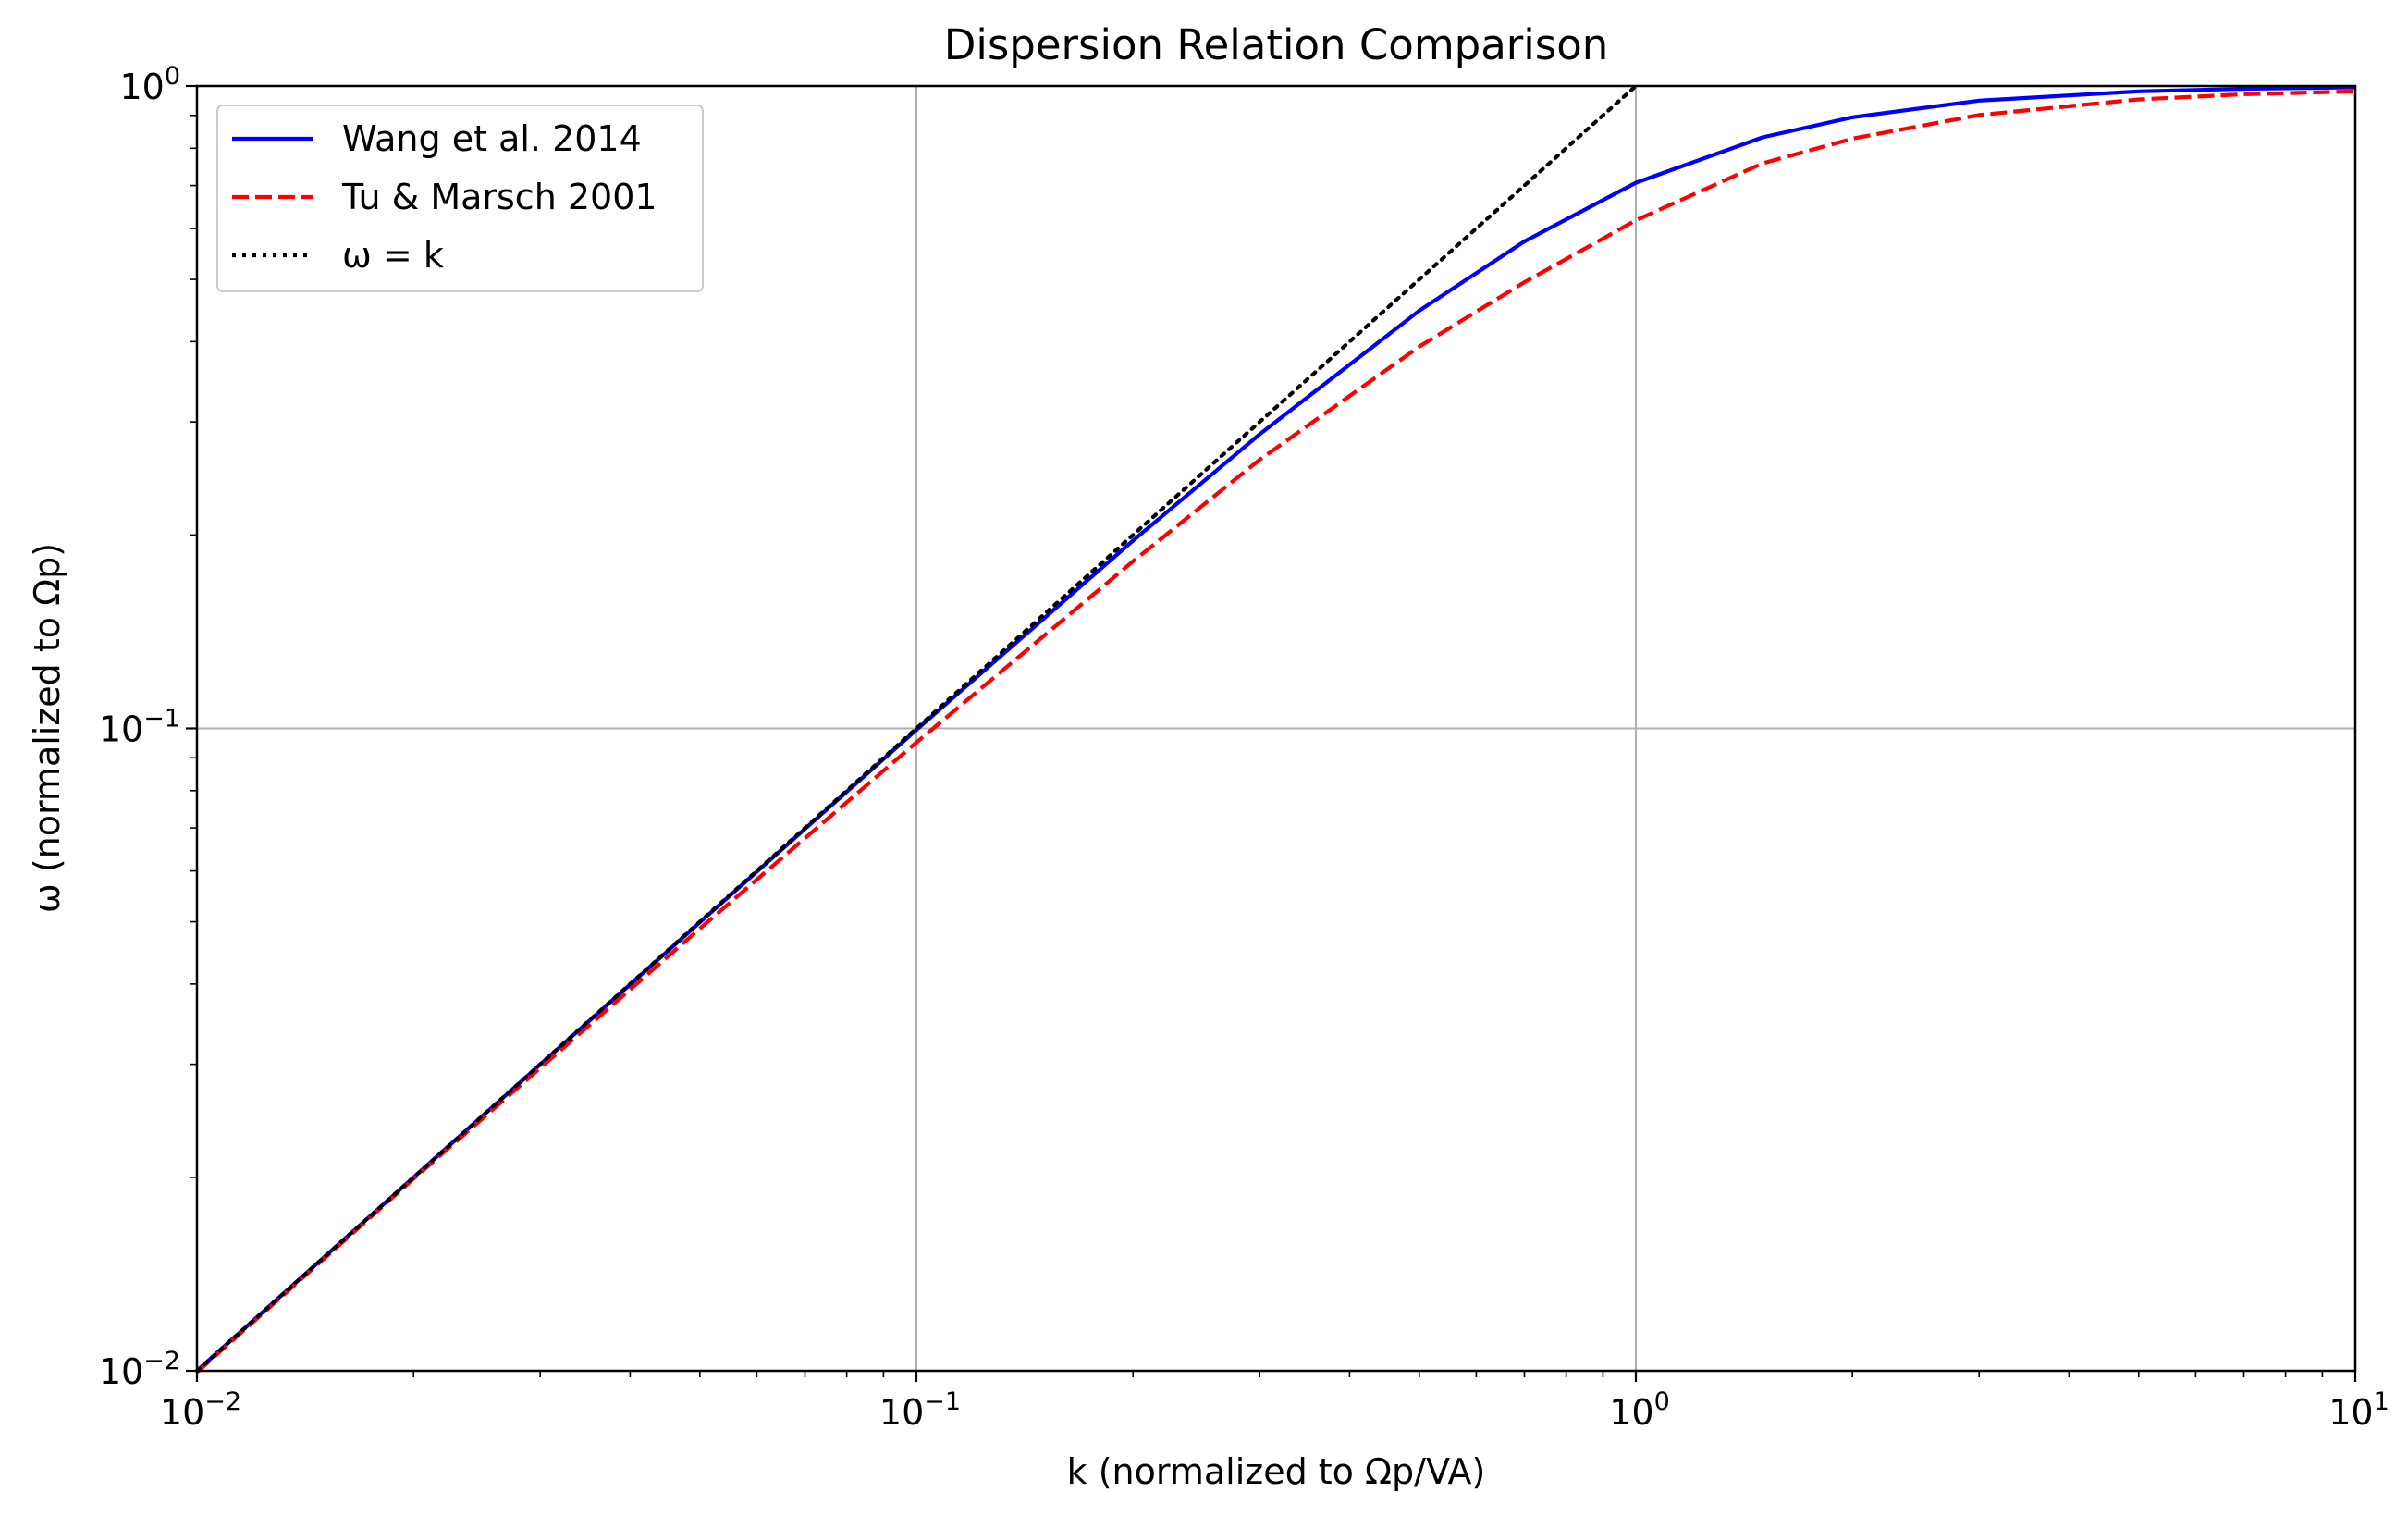 This screenshot has width=2408, height=1516. What do you see at coordinates (1276, 45) in the screenshot?
I see `chart-title: Dispersion Relation Comparison` at bounding box center [1276, 45].